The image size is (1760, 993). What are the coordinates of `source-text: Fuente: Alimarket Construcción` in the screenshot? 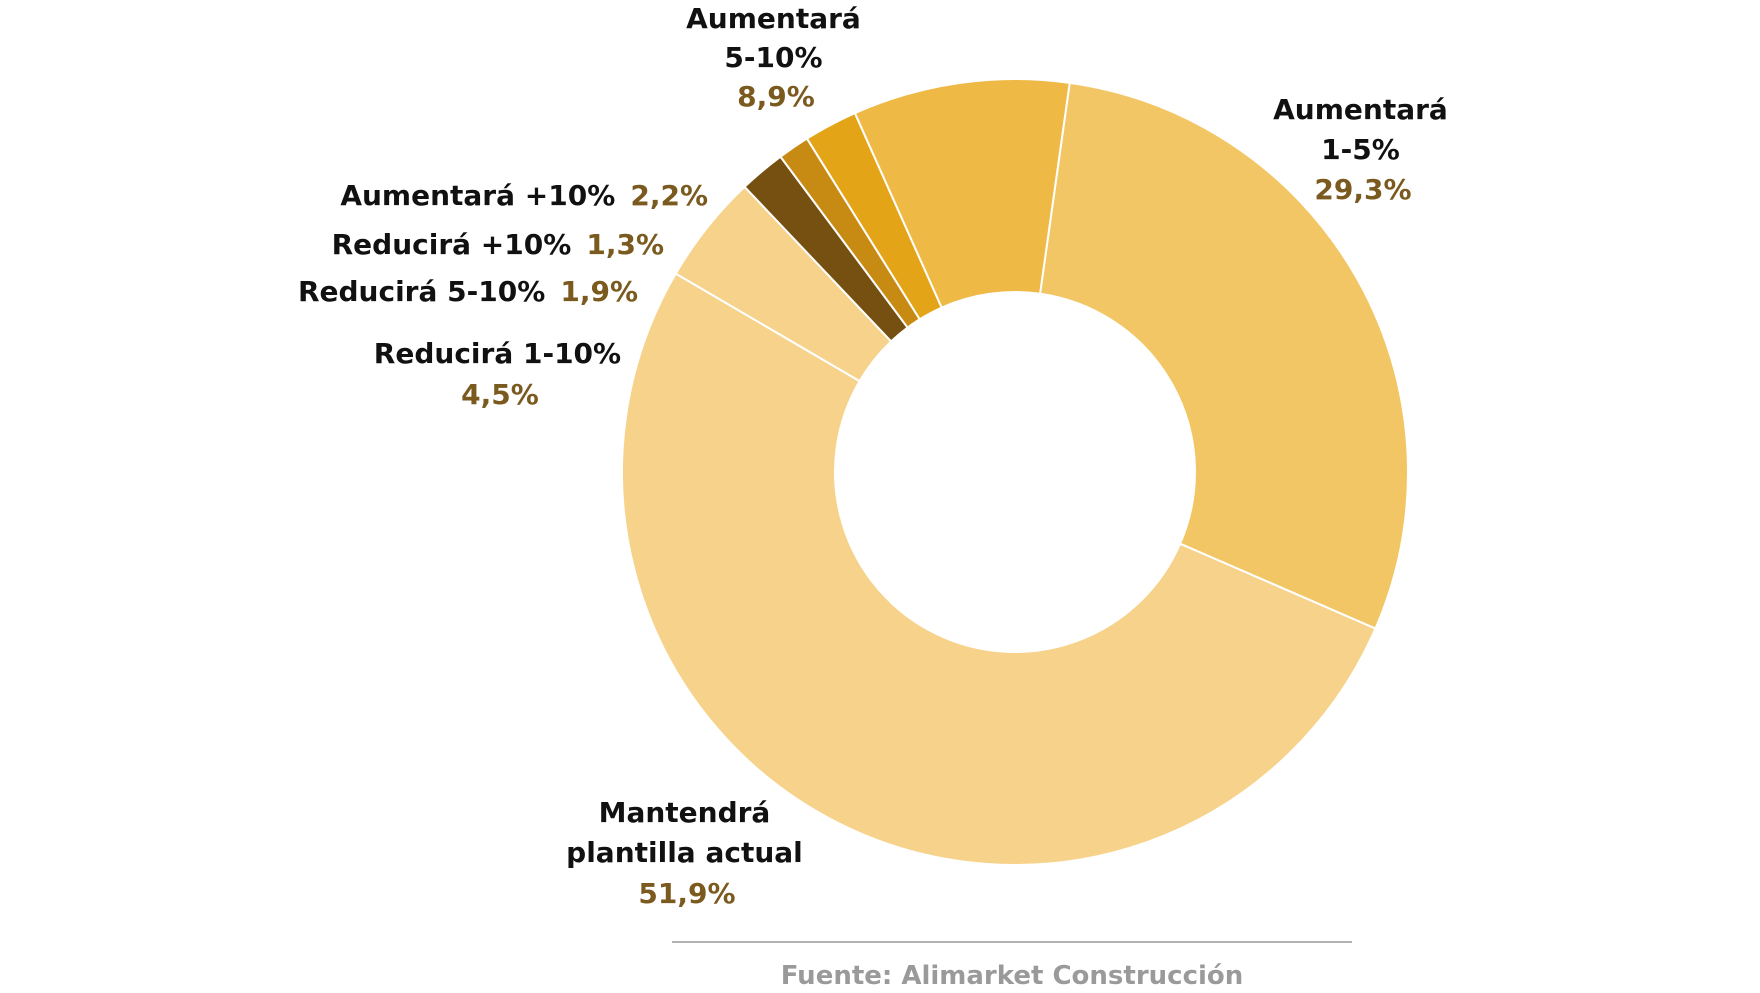 It's located at (1012, 976).